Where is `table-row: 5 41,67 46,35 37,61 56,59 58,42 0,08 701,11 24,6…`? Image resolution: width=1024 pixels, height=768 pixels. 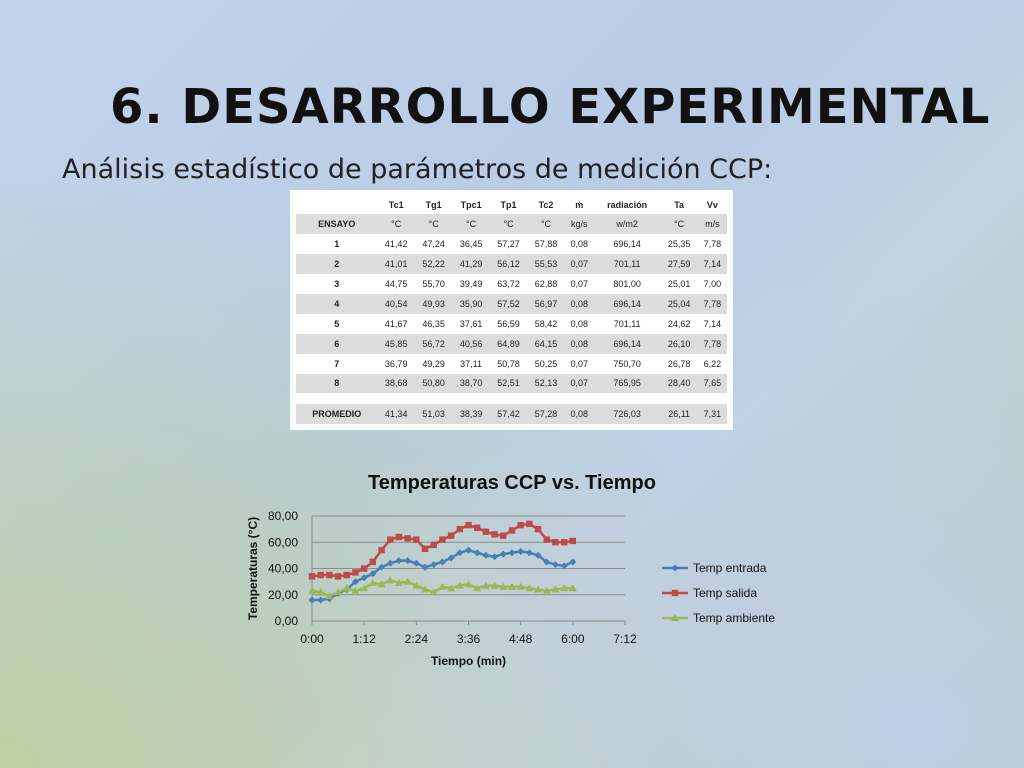
table-row: 5 41,67 46,35 37,61 56,59 58,42 0,08 701,11 24,6… is located at coordinates (511, 324).